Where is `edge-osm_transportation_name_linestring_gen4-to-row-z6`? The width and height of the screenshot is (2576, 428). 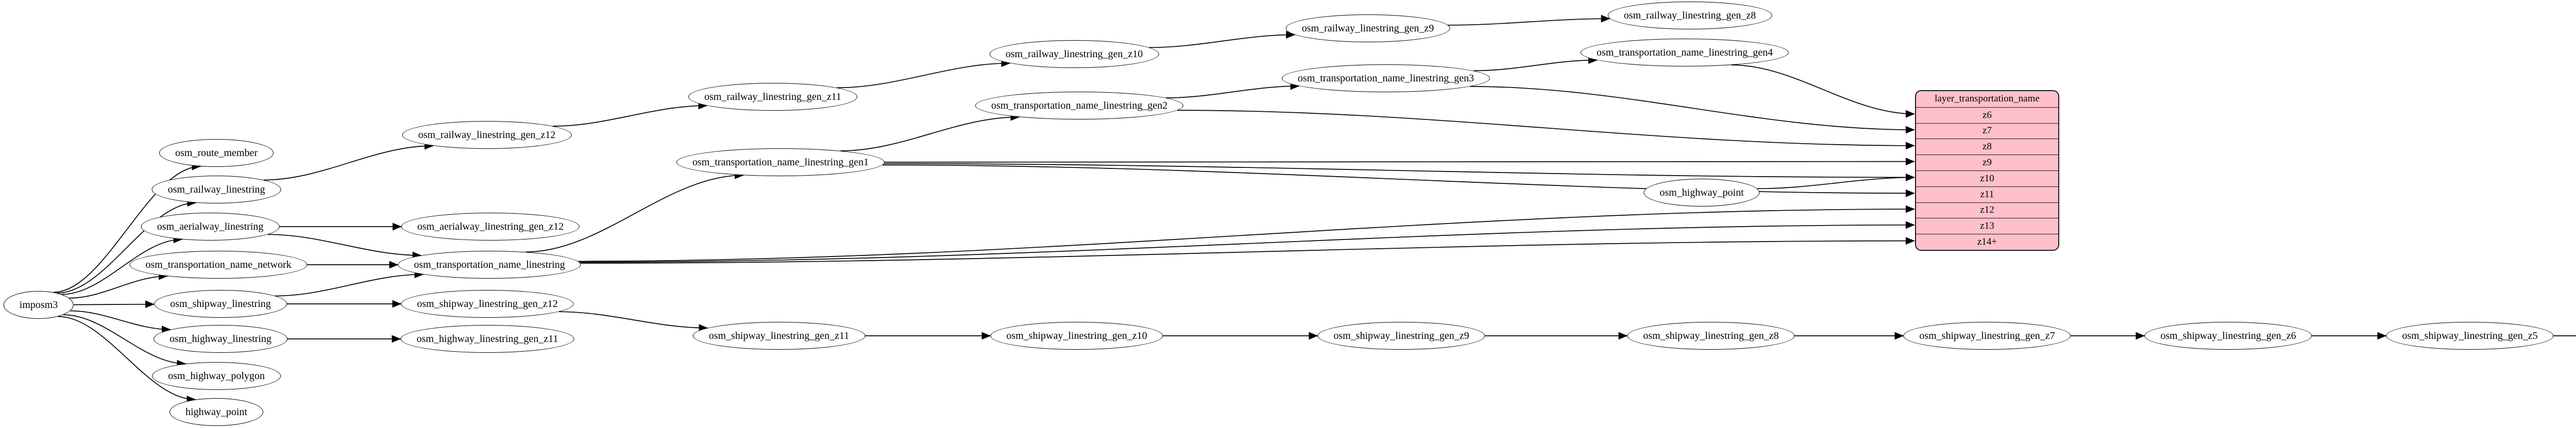 edge-osm_transportation_name_linestring_gen4-to-row-z6 is located at coordinates (1823, 91).